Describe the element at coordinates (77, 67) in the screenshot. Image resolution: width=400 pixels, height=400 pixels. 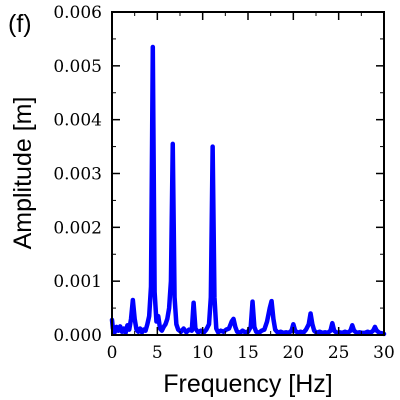
I see `y-tick-label: 0.005` at that location.